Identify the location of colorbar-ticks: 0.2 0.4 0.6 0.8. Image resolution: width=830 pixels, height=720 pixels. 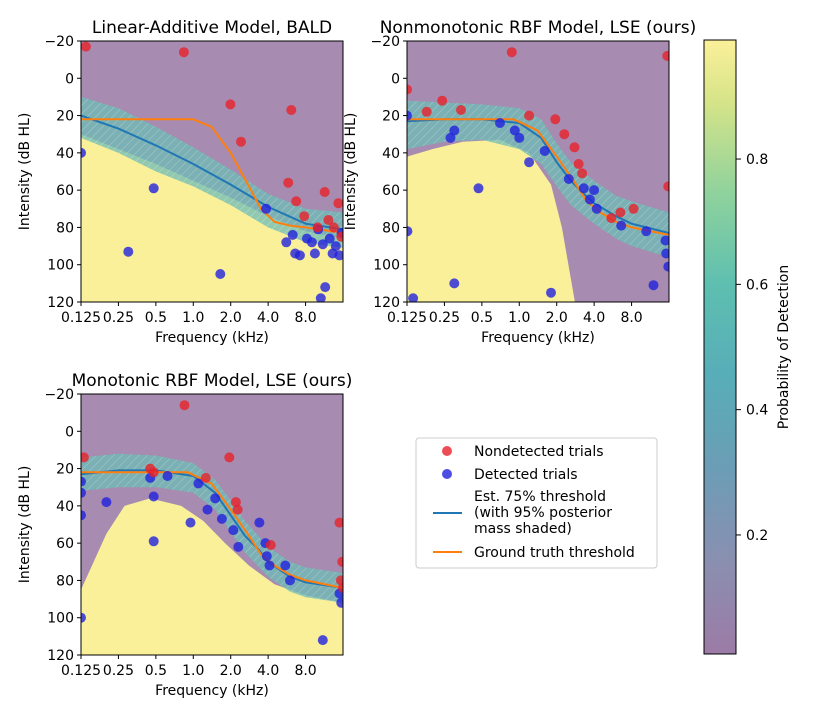
(752, 348).